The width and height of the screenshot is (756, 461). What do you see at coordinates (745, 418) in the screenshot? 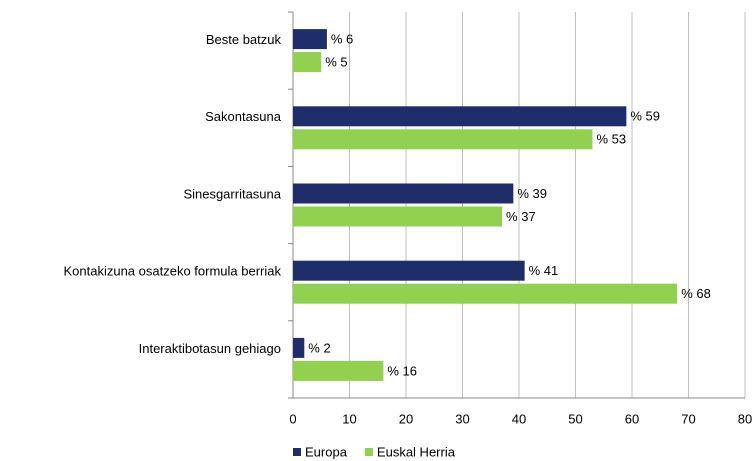
I see `x-tick-label: 80` at bounding box center [745, 418].